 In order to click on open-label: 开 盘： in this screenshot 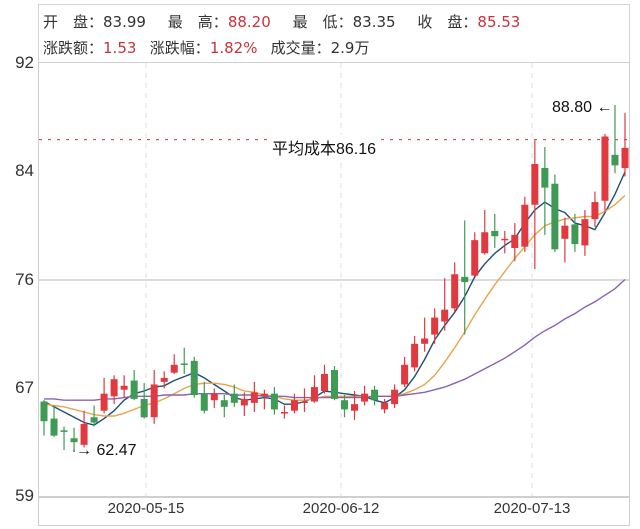, I will do `click(73, 22)`.